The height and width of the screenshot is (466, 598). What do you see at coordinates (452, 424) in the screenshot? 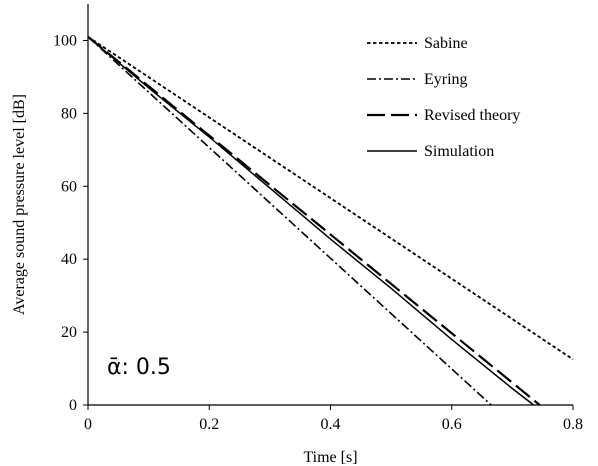
I see `x-tick-label: 0.6` at bounding box center [452, 424].